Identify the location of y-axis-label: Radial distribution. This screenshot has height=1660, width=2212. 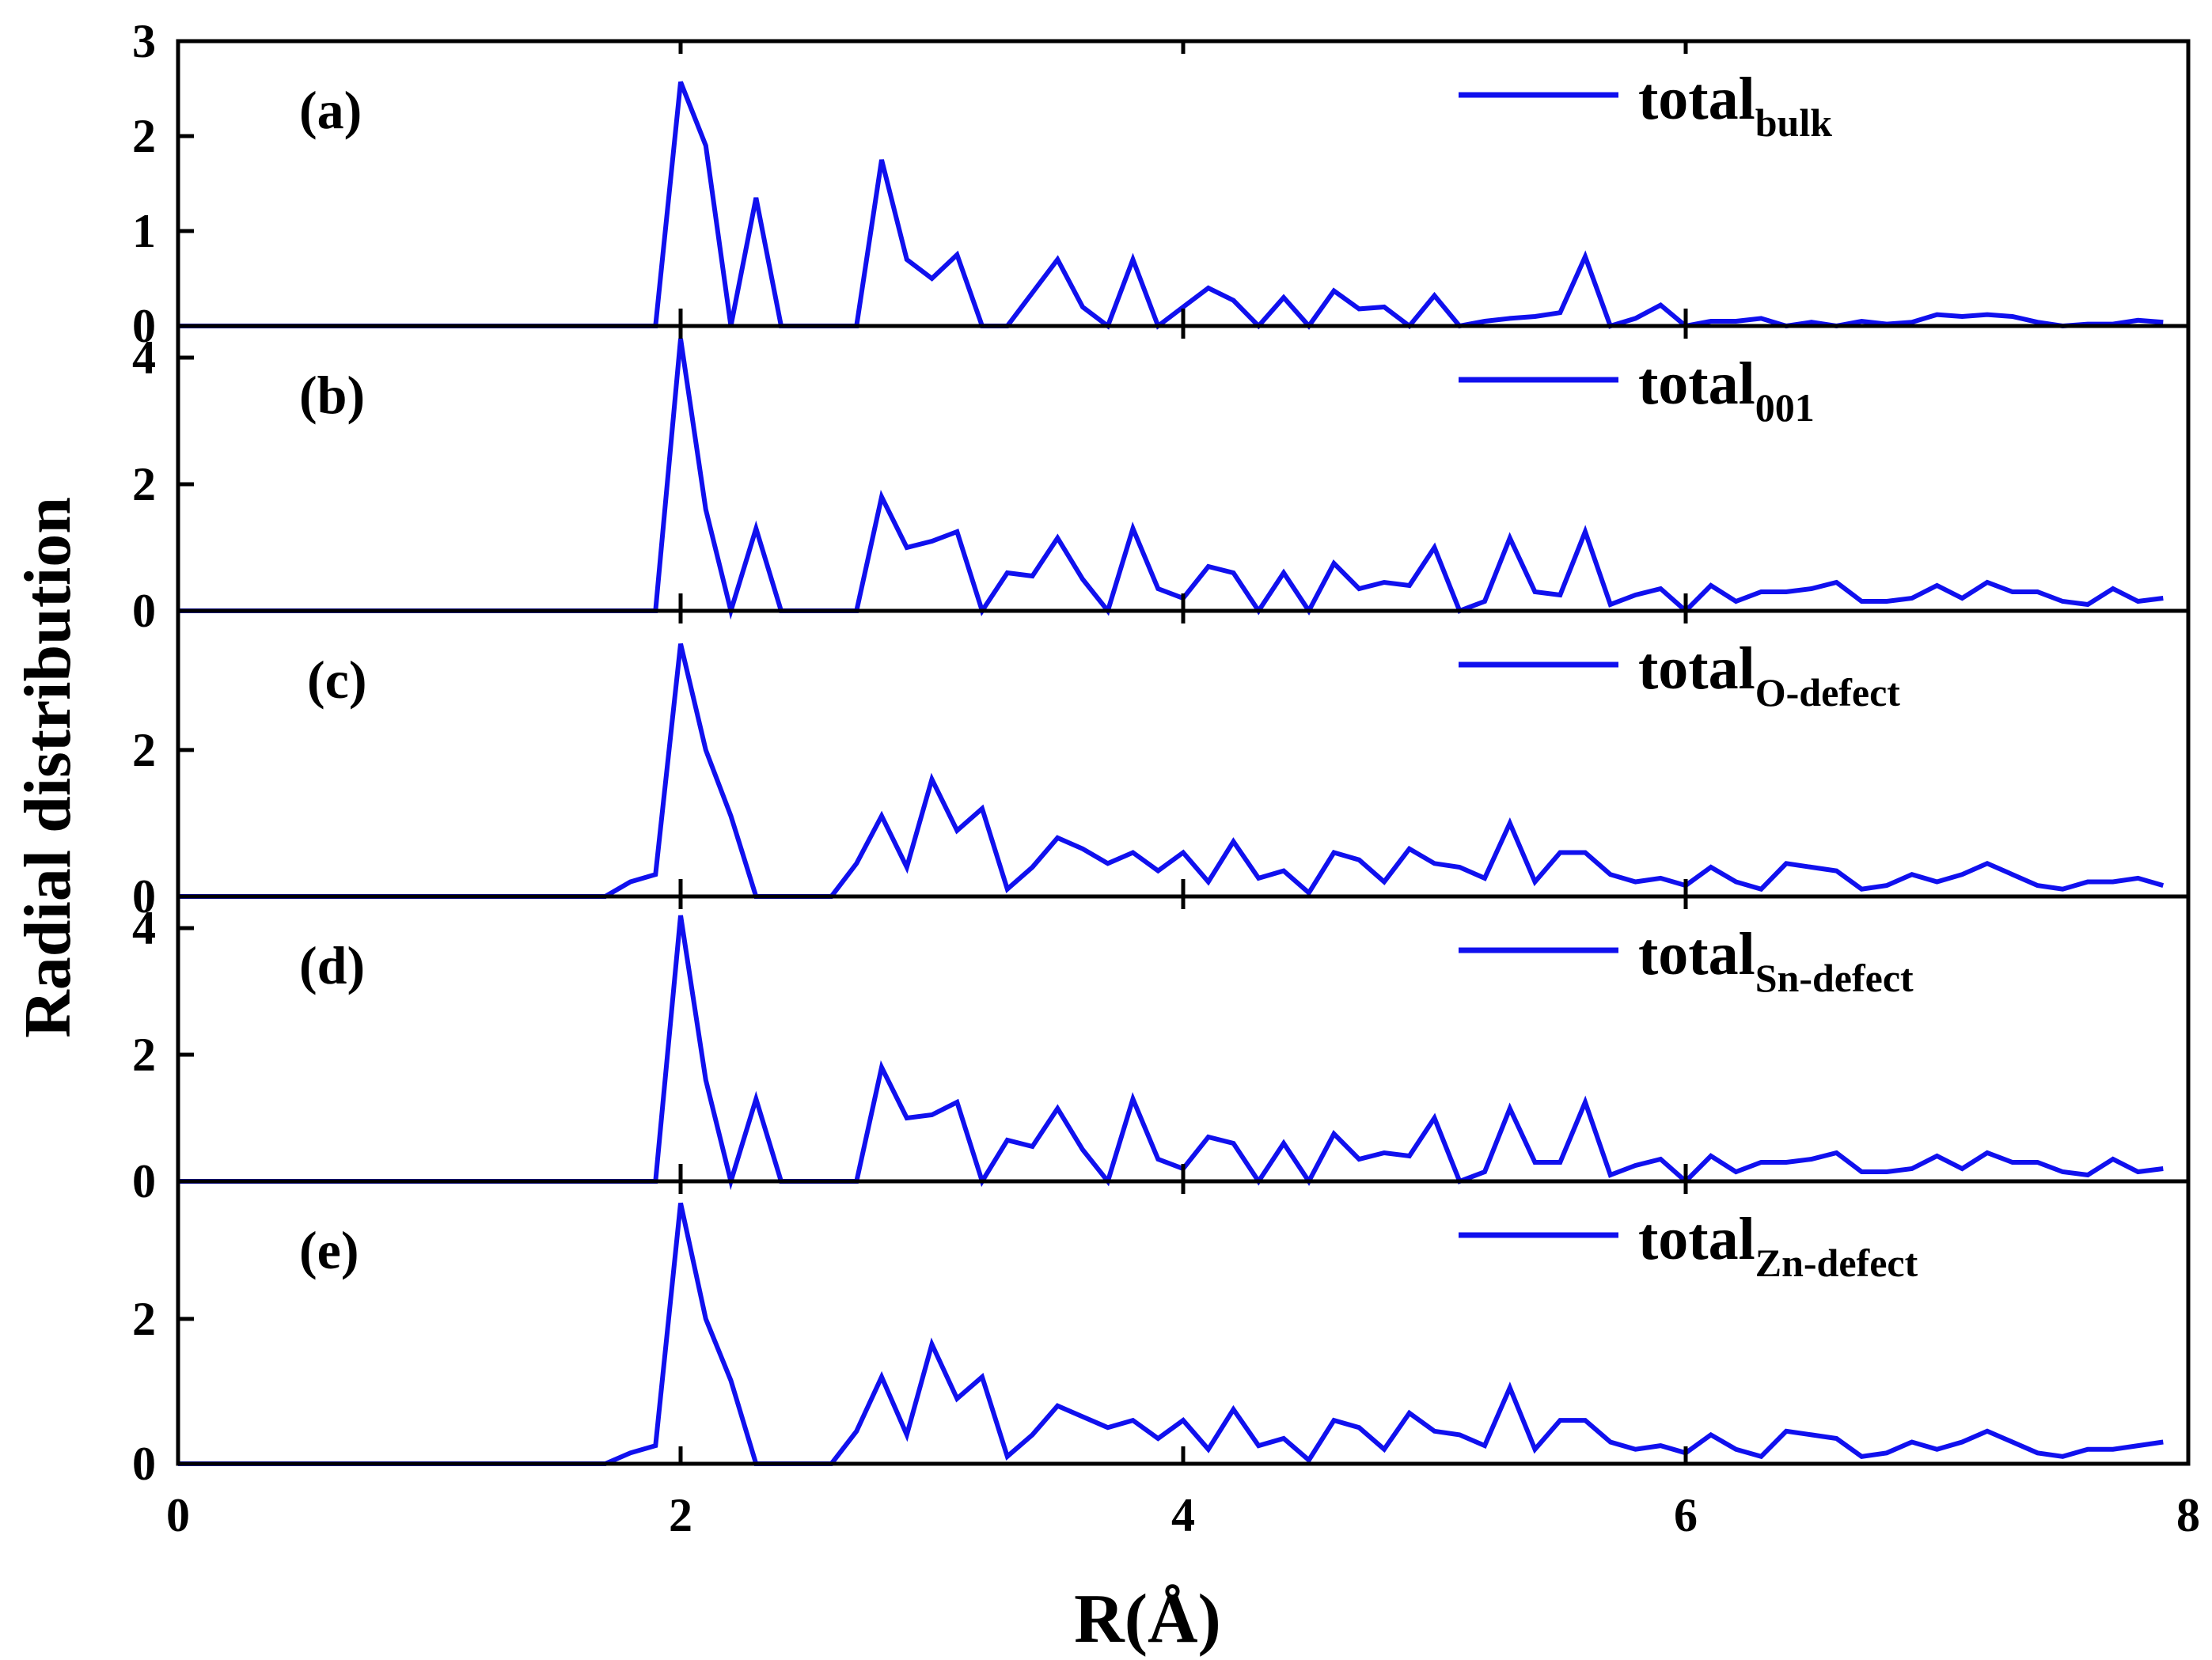
(48, 767).